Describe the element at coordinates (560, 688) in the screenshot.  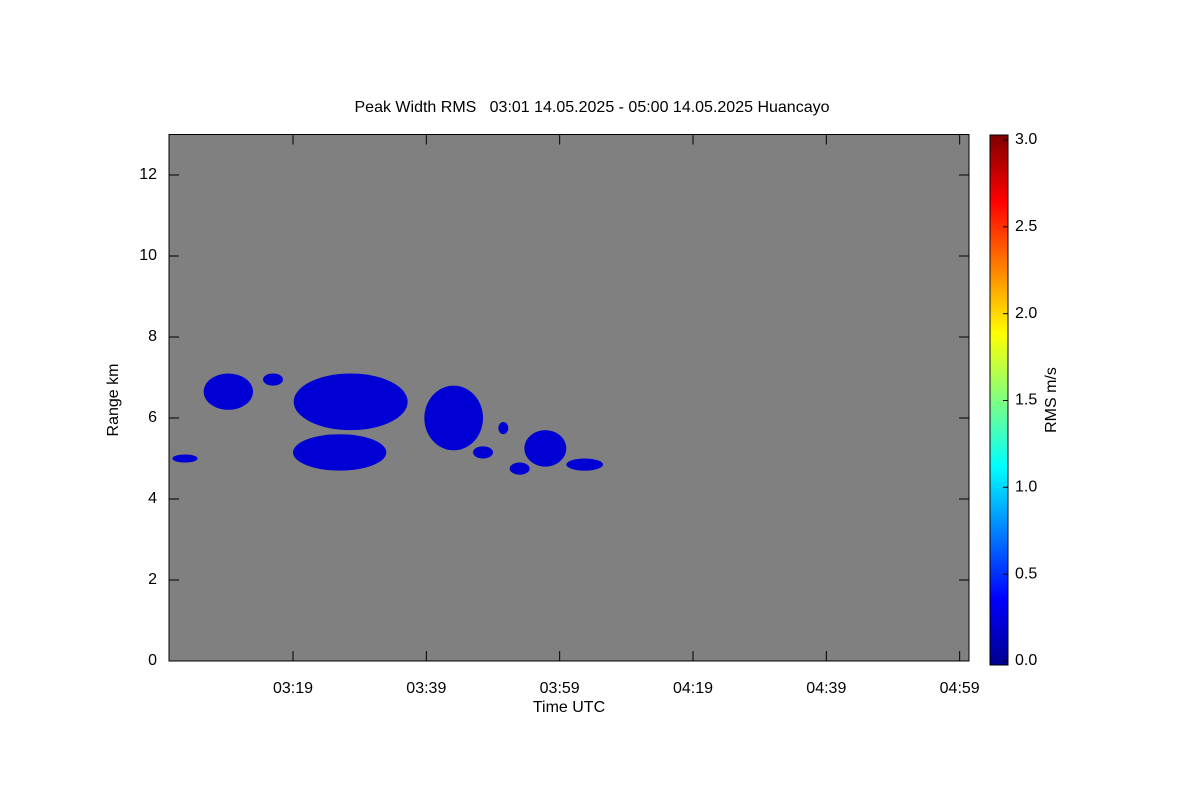
I see `x-tick-label: 03:59` at that location.